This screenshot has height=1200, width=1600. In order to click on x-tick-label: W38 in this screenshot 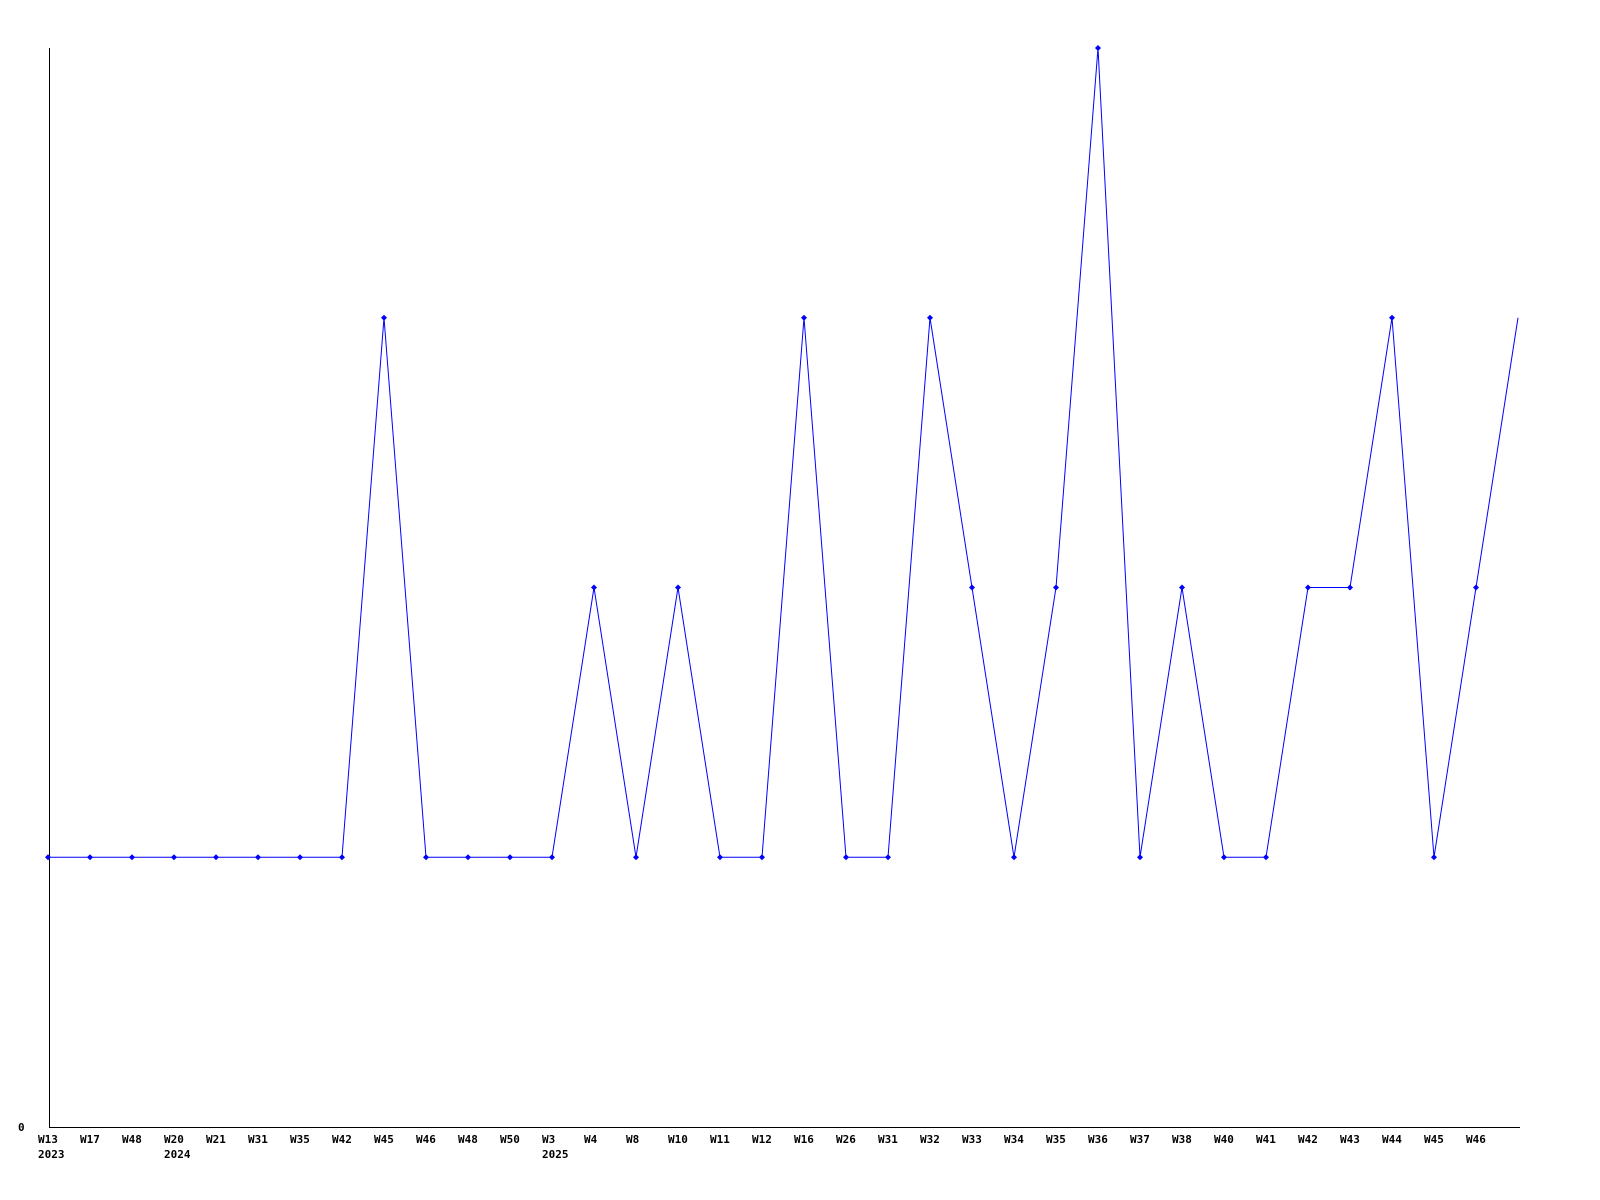, I will do `click(1182, 1139)`.